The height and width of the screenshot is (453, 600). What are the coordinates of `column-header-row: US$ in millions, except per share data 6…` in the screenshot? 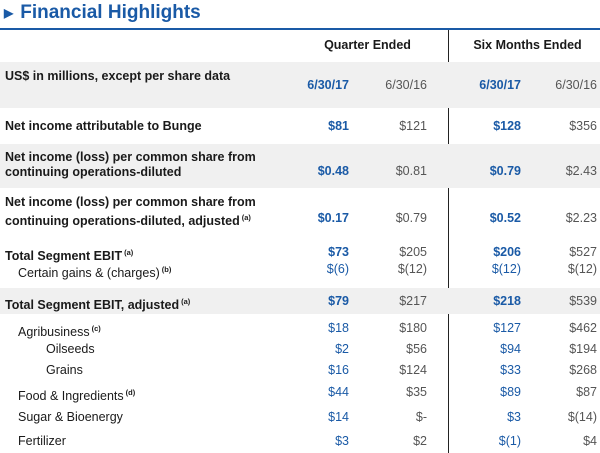 It's located at (300, 85).